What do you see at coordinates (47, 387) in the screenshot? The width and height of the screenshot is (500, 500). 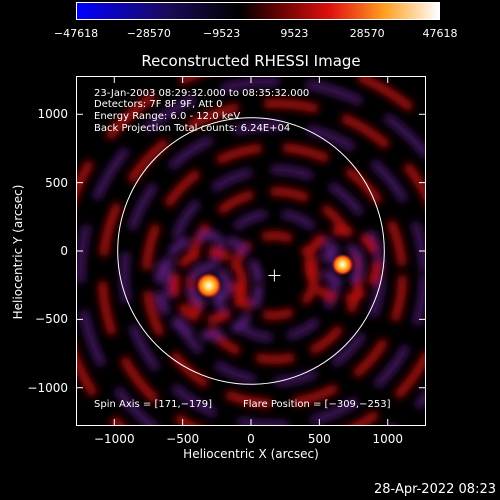 I see `y-tick-label: −1000` at bounding box center [47, 387].